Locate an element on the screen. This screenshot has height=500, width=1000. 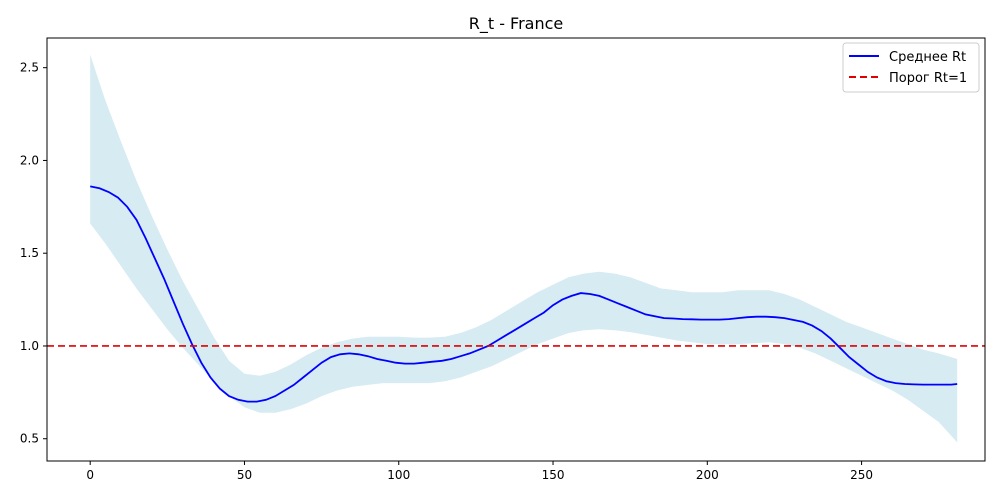
y-tick-label: 1.0 is located at coordinates (29, 346).